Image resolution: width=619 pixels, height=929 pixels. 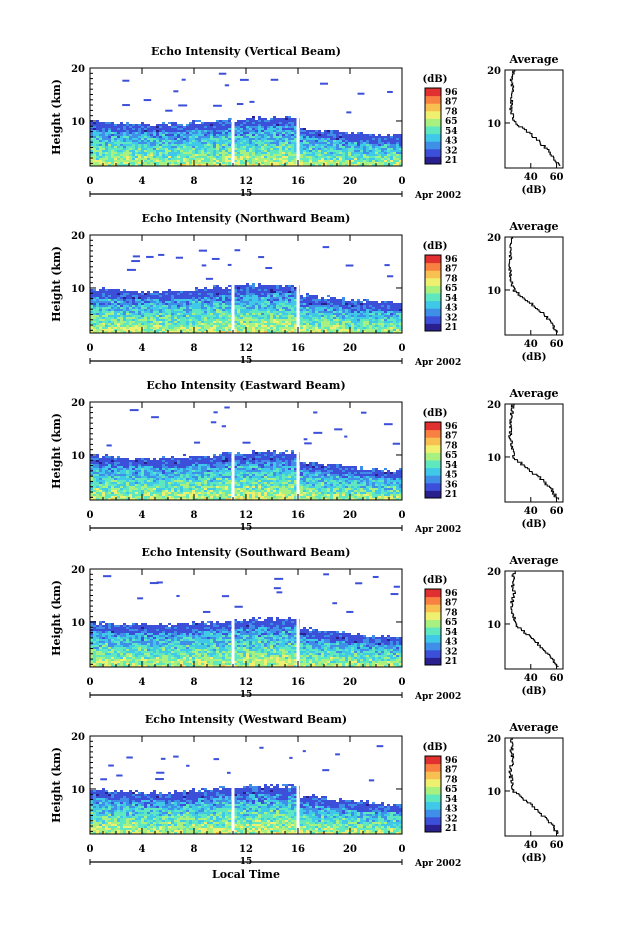 I want to click on colorbar-tick-label: 36, so click(x=451, y=485).